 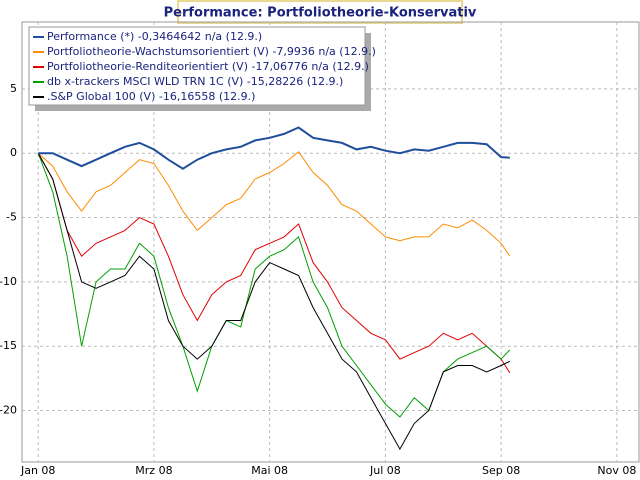 I want to click on series-line, so click(x=274, y=148).